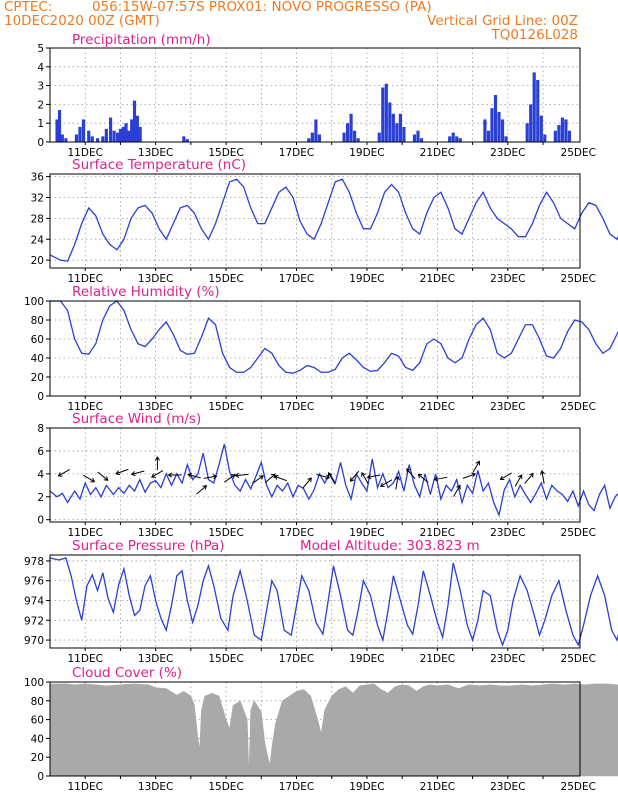 This screenshot has height=800, width=618. I want to click on temp-x-tick-label: 13DEC, so click(155, 279).